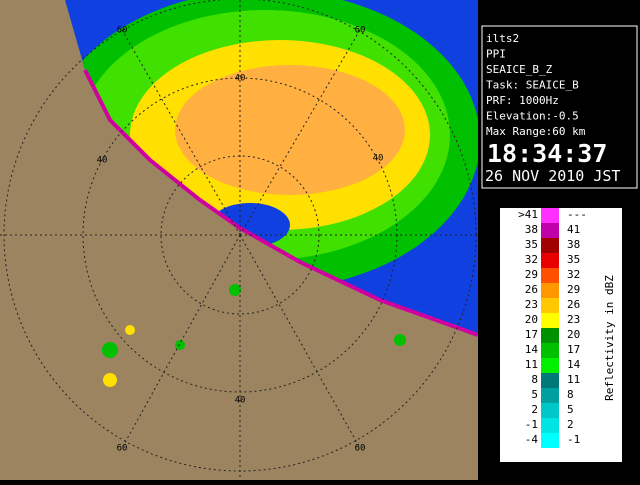 The image size is (640, 485). I want to click on legend-high: -1, so click(573, 439).